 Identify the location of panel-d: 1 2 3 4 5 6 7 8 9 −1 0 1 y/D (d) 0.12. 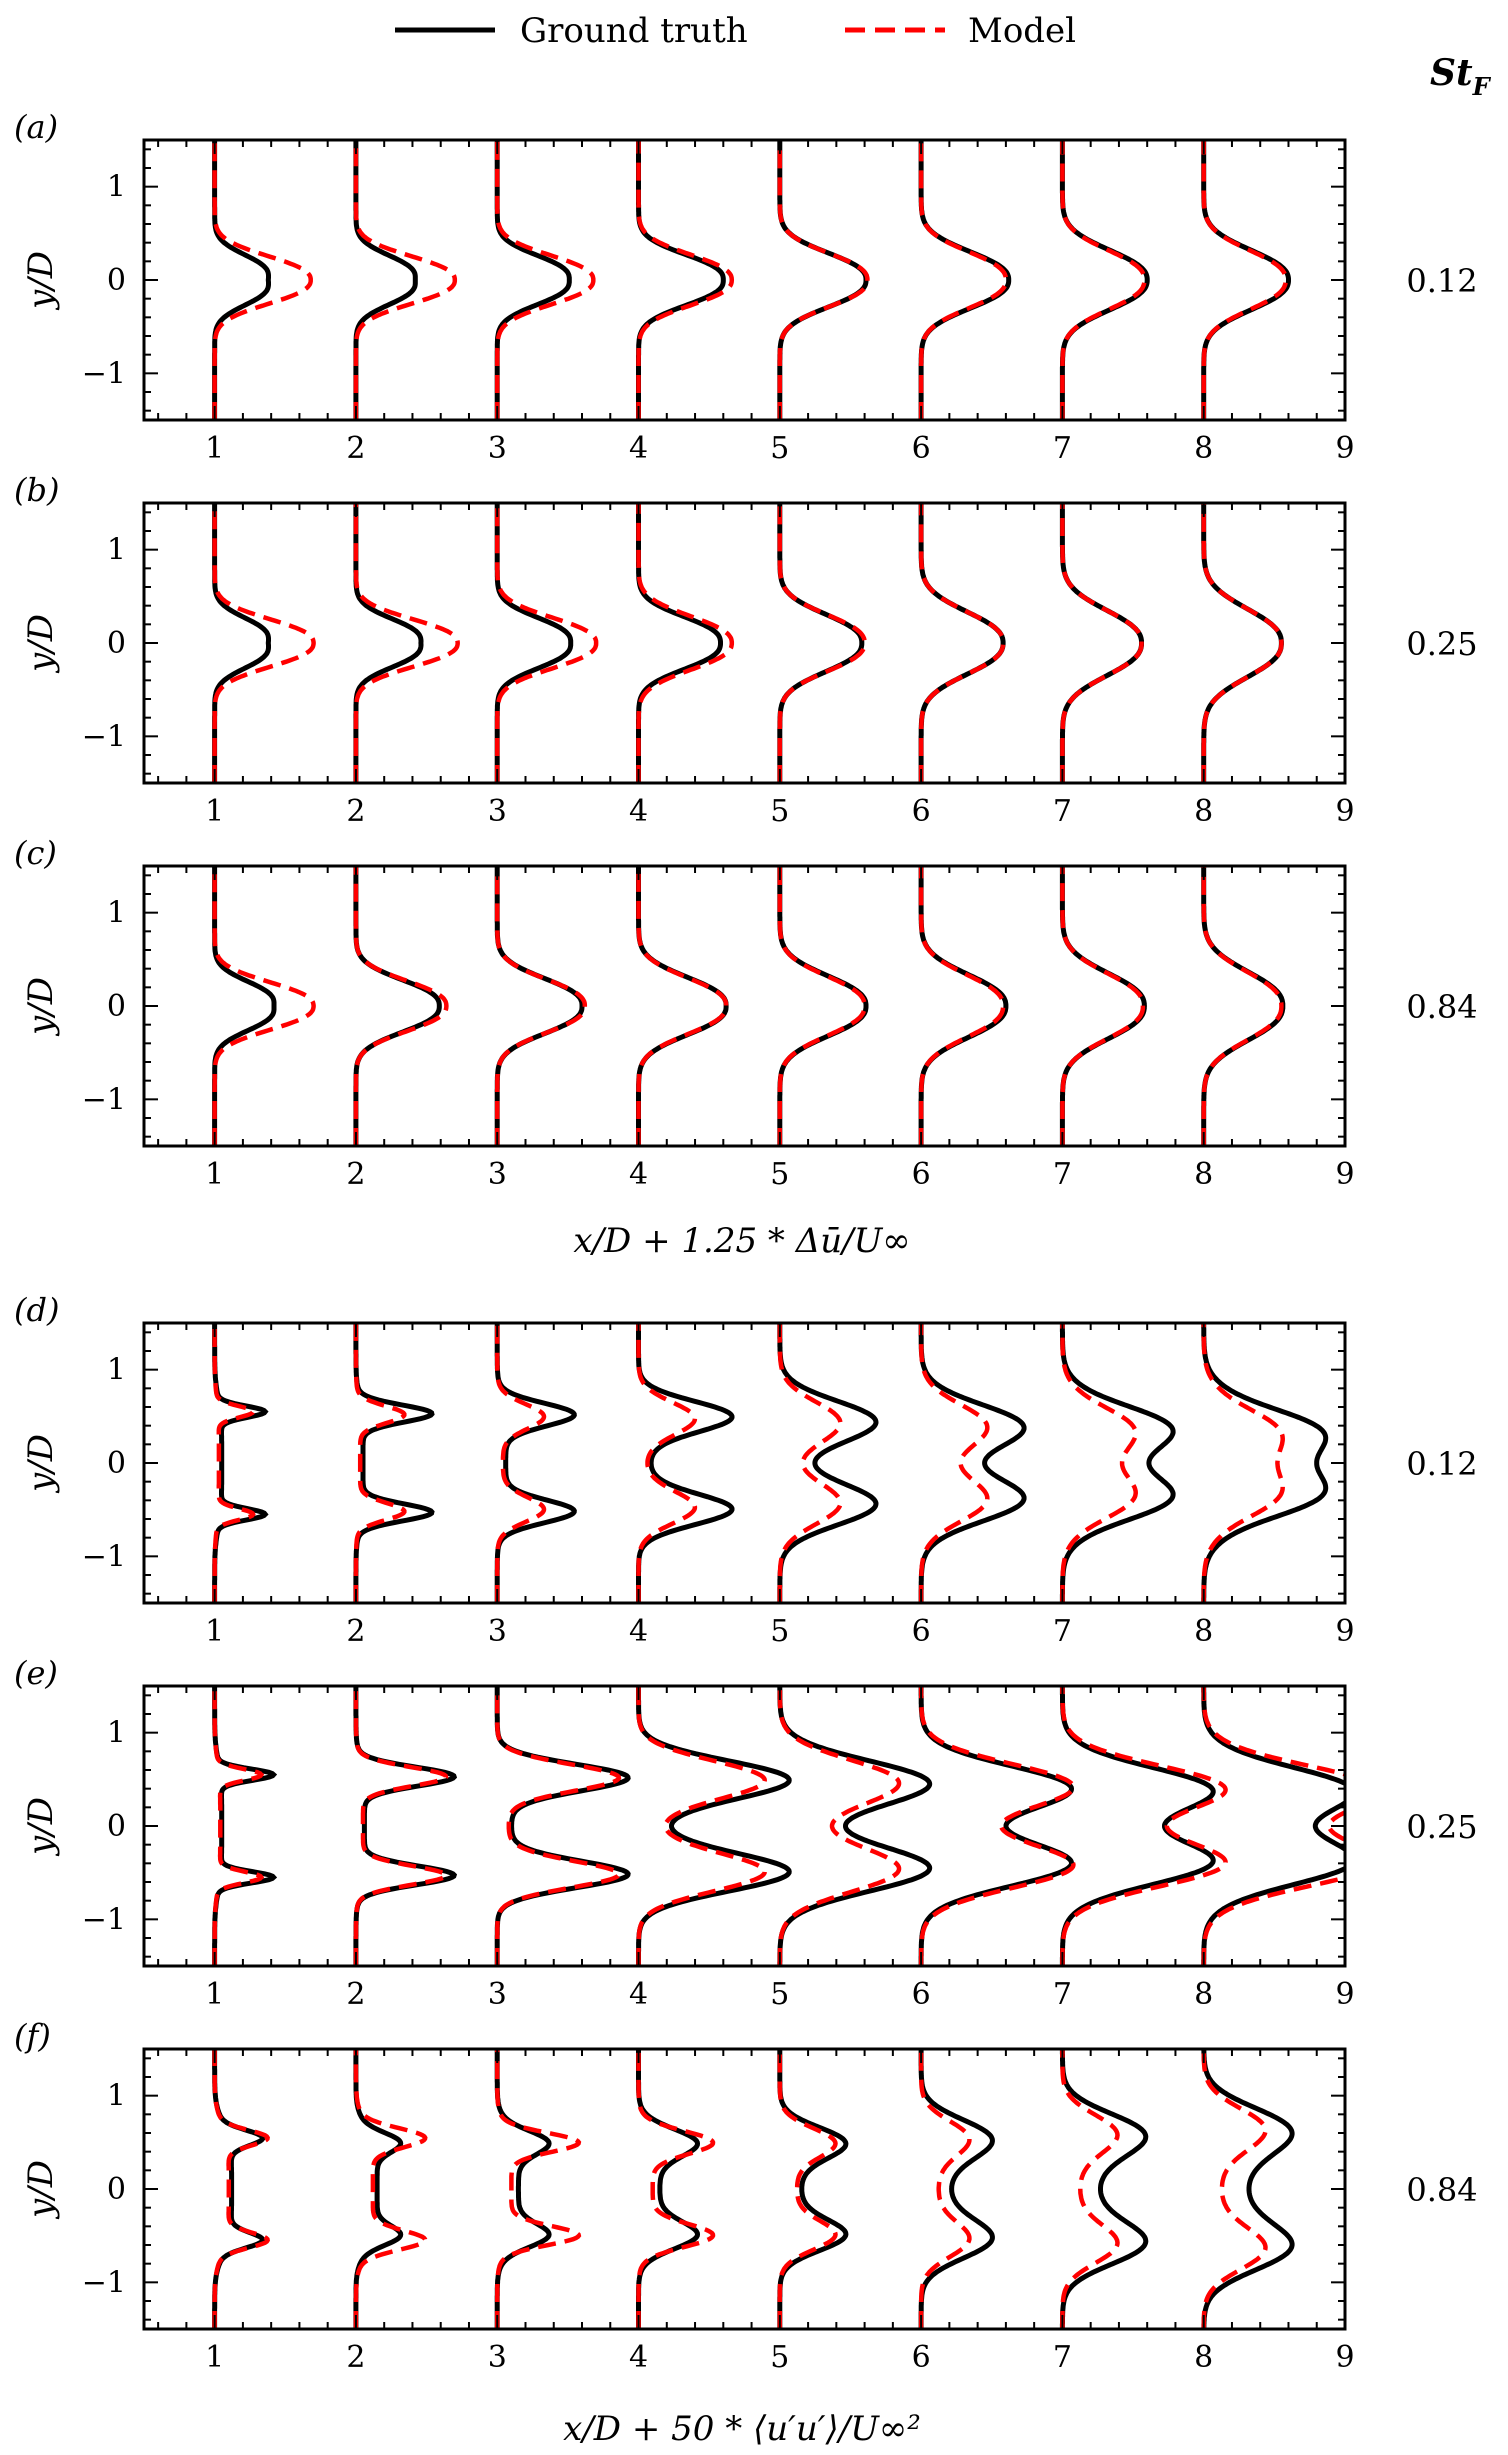
(746, 1470).